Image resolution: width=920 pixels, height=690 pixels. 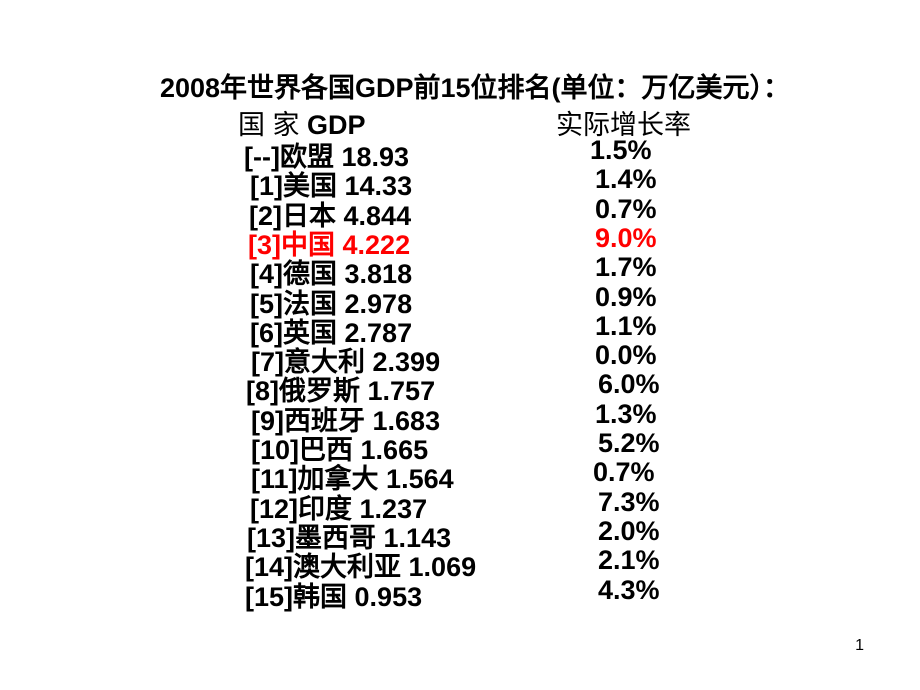 I want to click on row-growth: 6.0%, so click(x=629, y=384).